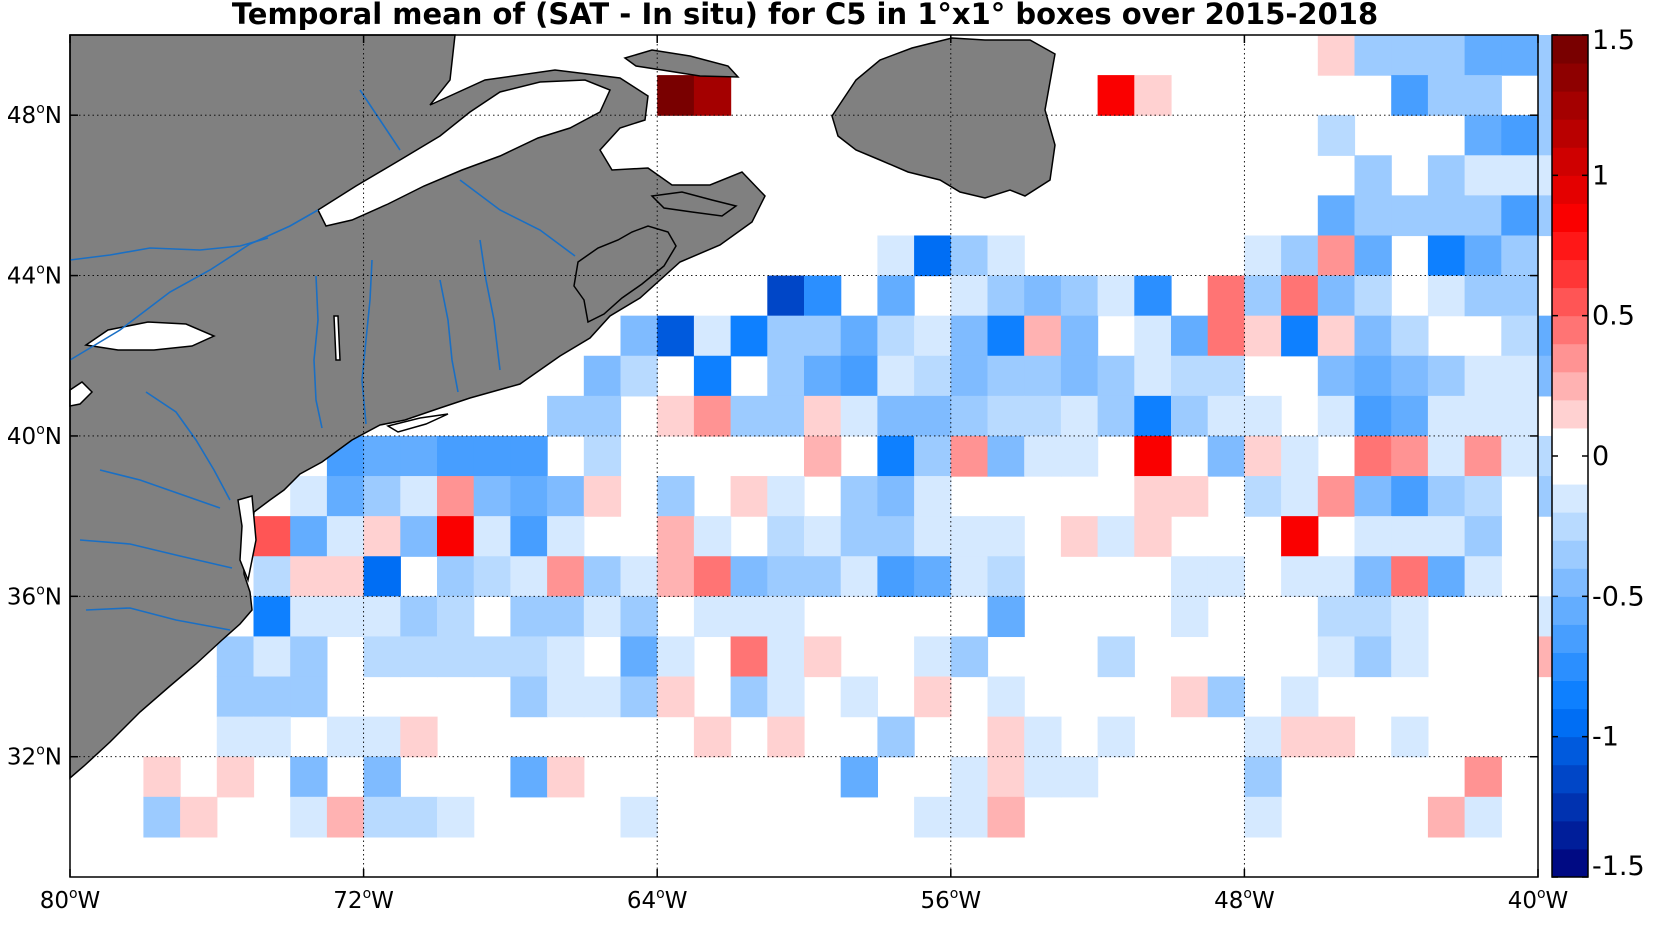 The image size is (1670, 938). Describe the element at coordinates (150, 336) in the screenshot. I see `lake-ontario` at that location.